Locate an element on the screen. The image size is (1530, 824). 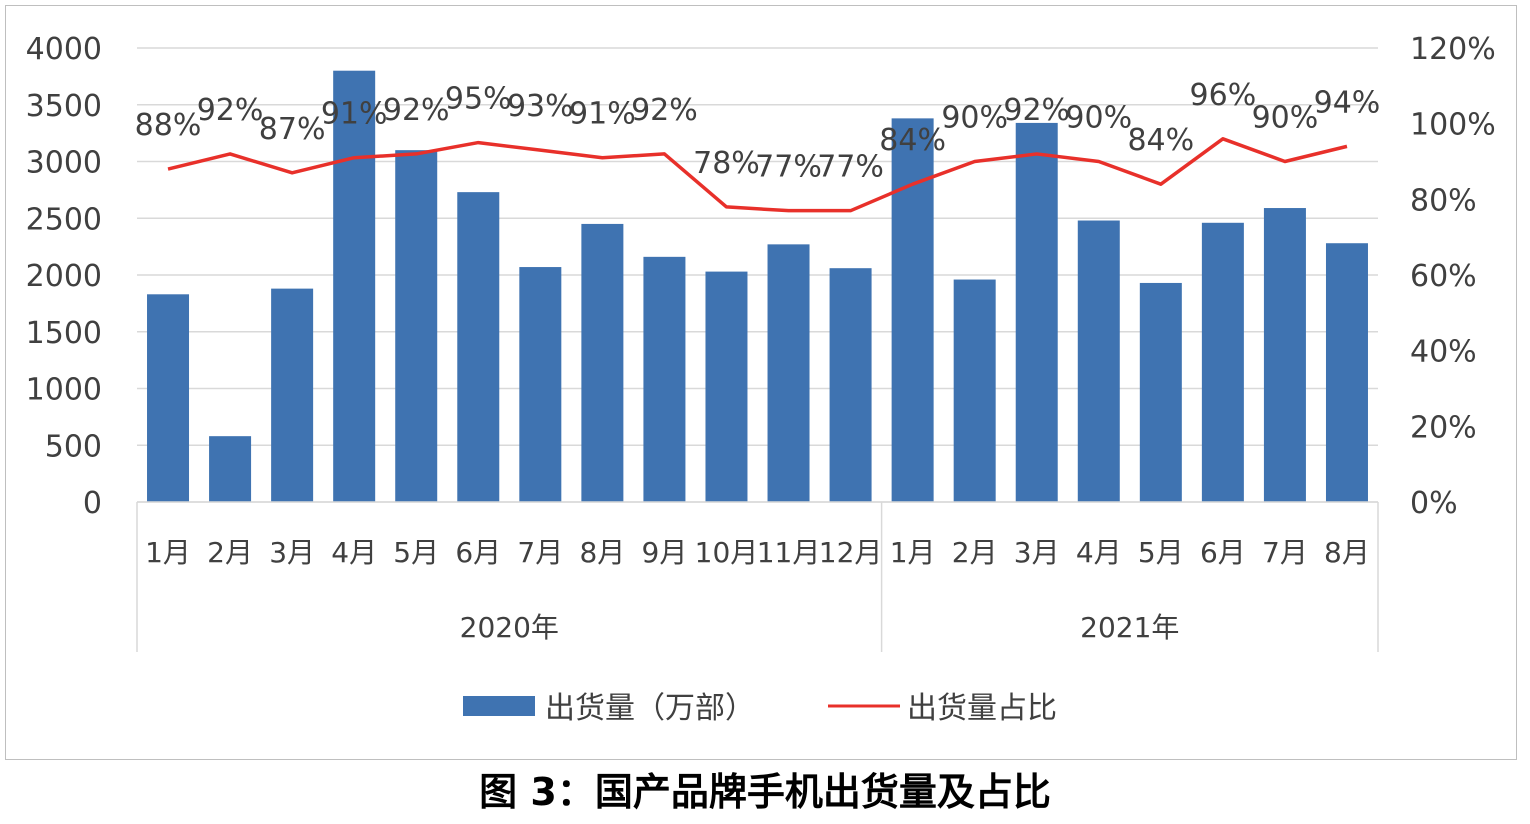
category-label: 10月 is located at coordinates (727, 552).